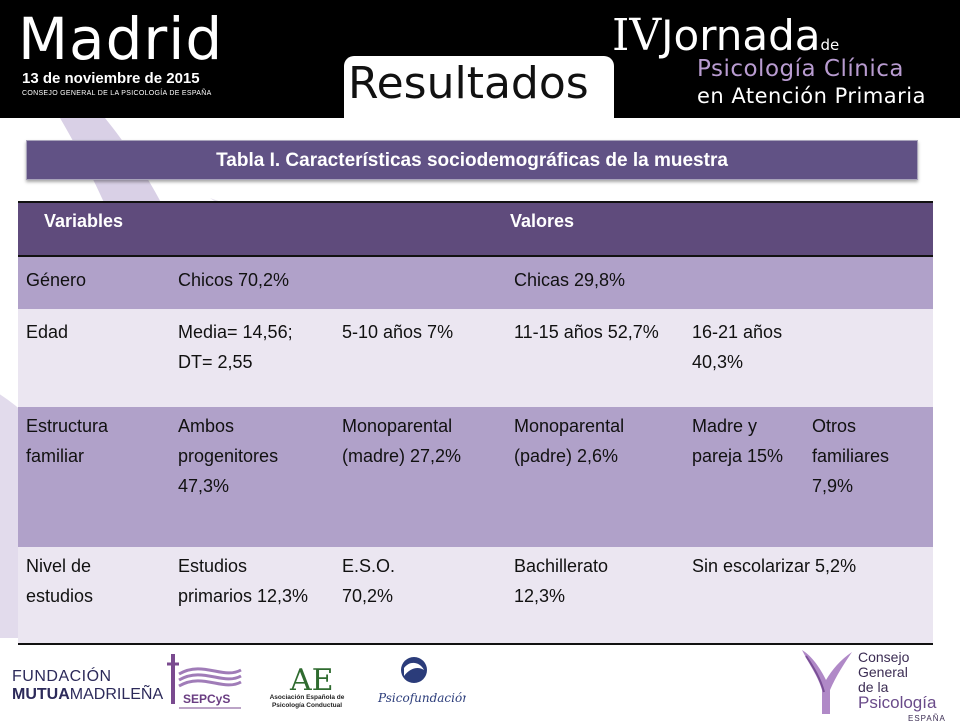 This screenshot has width=960, height=726. I want to click on table-cell: Chicos 70,2%, so click(234, 280).